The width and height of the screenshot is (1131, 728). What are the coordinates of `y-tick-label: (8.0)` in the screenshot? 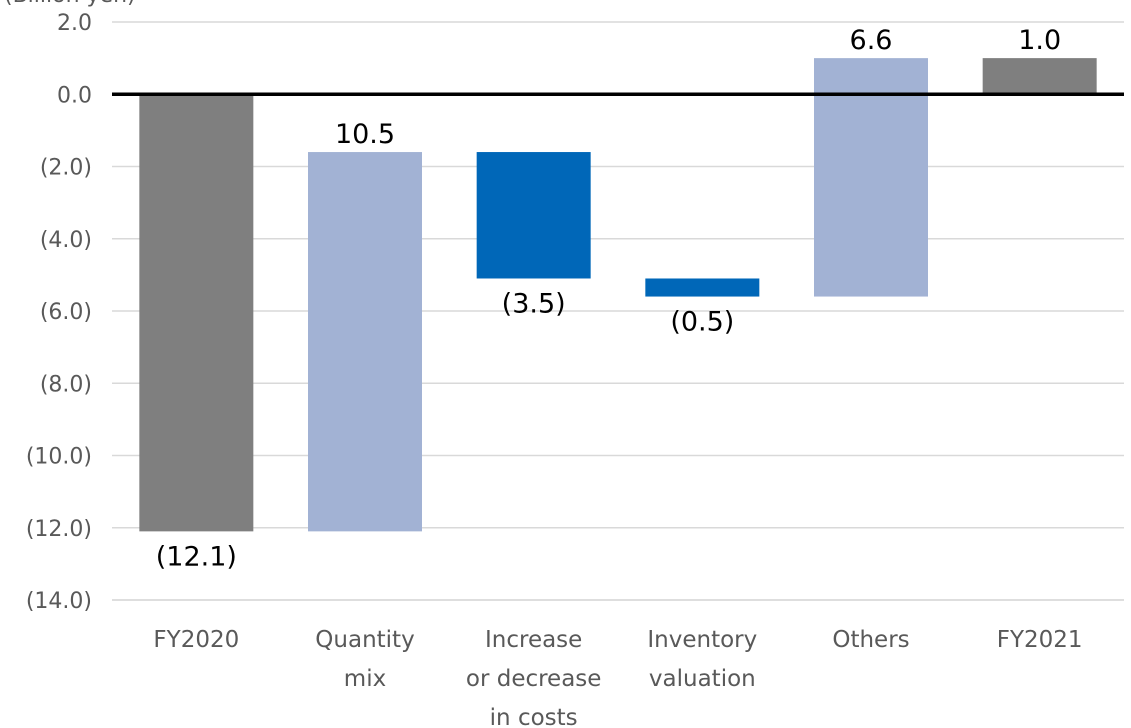 It's located at (66, 384).